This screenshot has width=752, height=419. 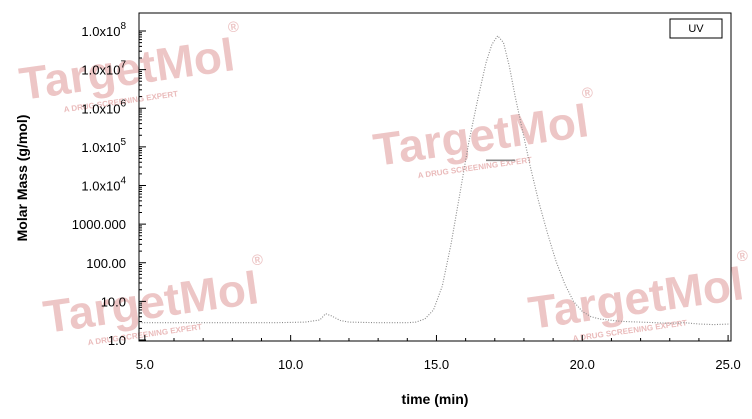 What do you see at coordinates (103, 69) in the screenshot?
I see `y-tick-label: 1.0x10⁷` at bounding box center [103, 69].